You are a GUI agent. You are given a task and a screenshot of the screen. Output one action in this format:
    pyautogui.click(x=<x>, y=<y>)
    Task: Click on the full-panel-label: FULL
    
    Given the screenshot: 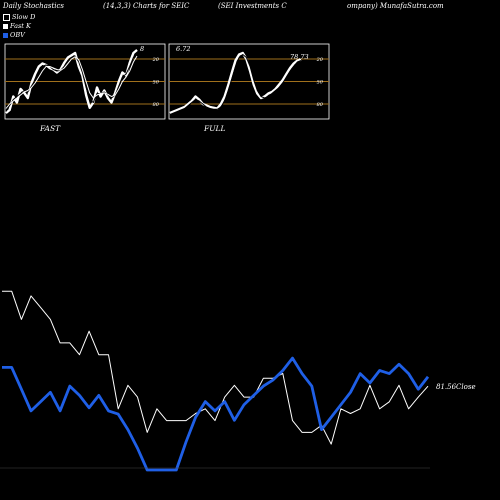 What is the action you would take?
    pyautogui.click(x=214, y=128)
    